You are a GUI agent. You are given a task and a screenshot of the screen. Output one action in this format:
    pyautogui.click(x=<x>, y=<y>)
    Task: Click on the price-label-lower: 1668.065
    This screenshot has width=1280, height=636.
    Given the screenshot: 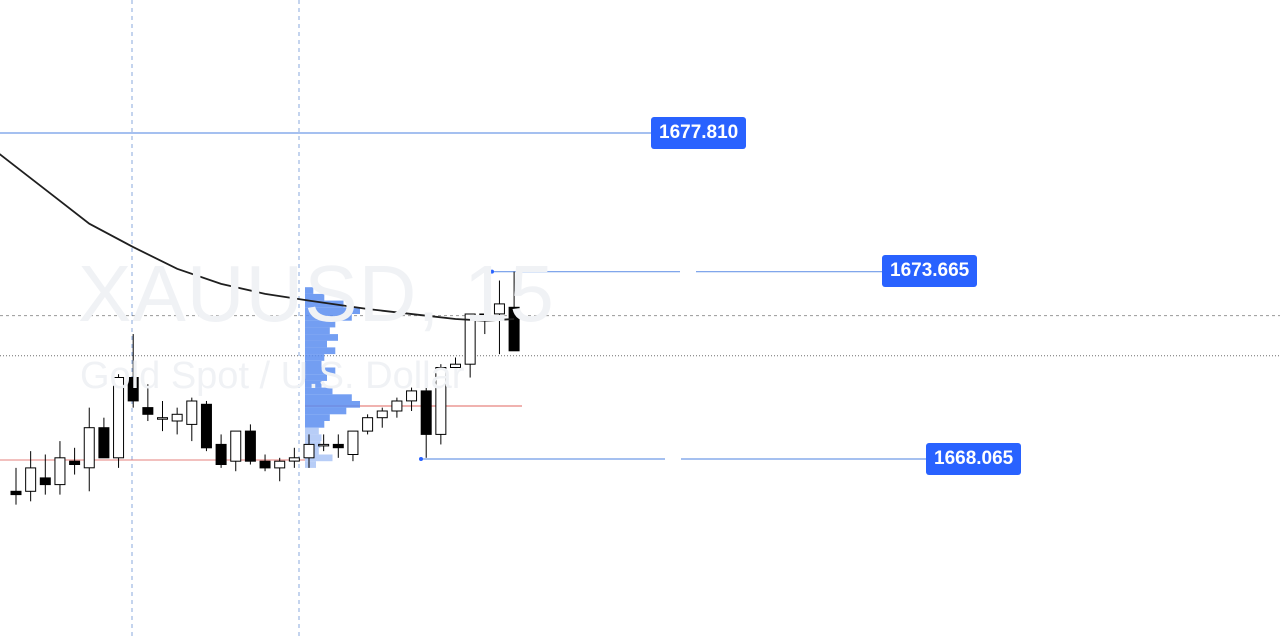 What is the action you would take?
    pyautogui.click(x=974, y=459)
    